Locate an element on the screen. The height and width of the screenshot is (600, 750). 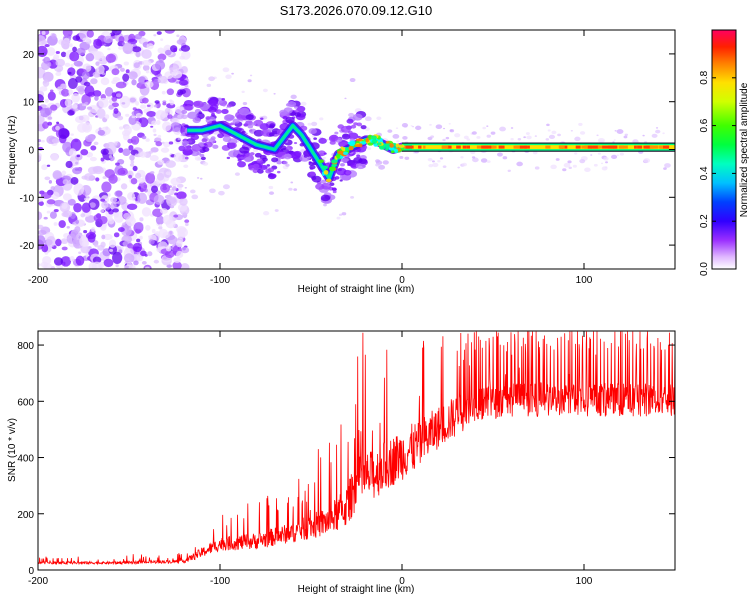
y-tick-label: 600 is located at coordinates (25, 402).